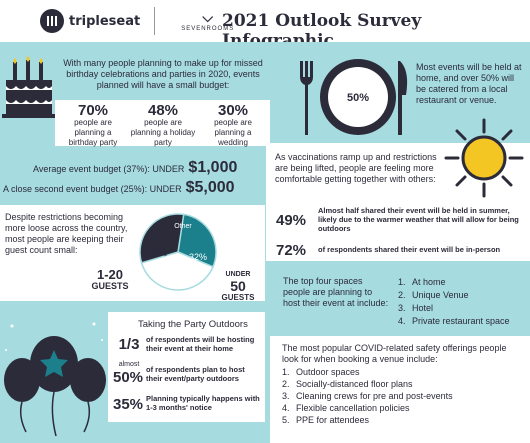 This screenshot has height=443, width=530. Describe the element at coordinates (155, 21) in the screenshot. I see `header-divider` at that location.